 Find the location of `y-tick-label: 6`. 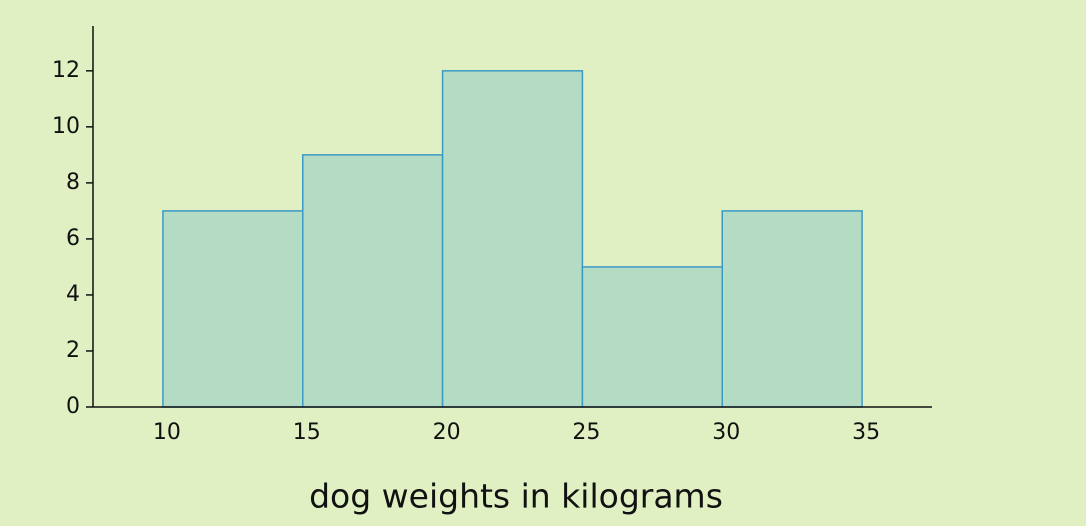

y-tick-label: 6 is located at coordinates (73, 238).